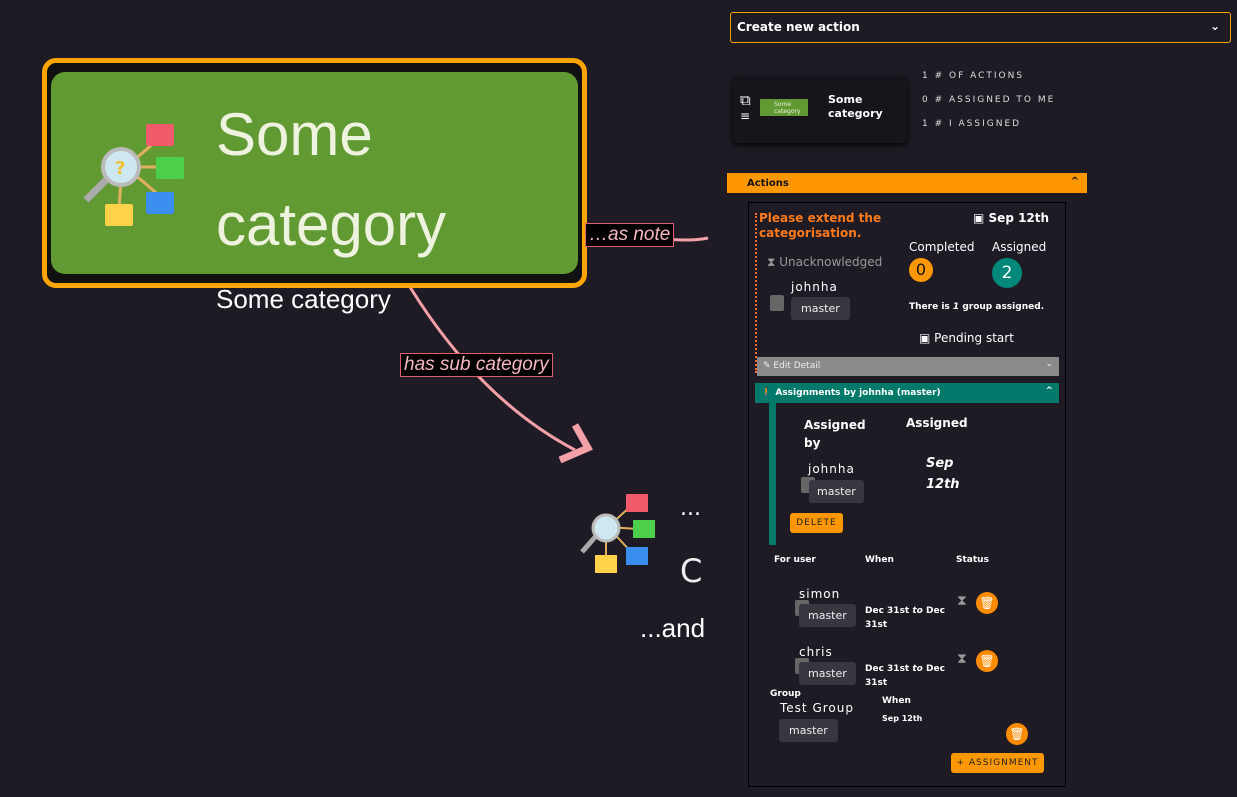  I want to click on header-status: Status, so click(972, 560).